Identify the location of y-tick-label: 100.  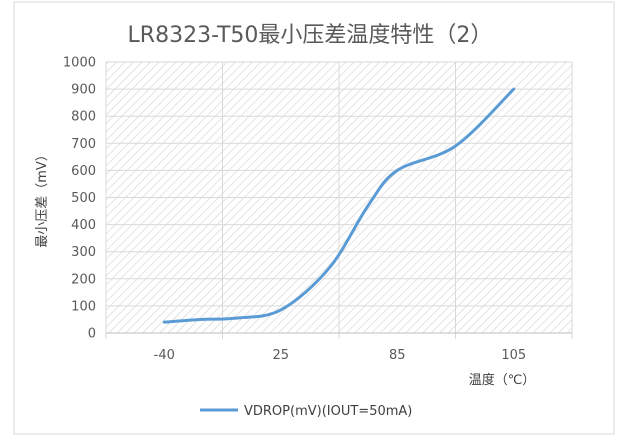
(83, 306).